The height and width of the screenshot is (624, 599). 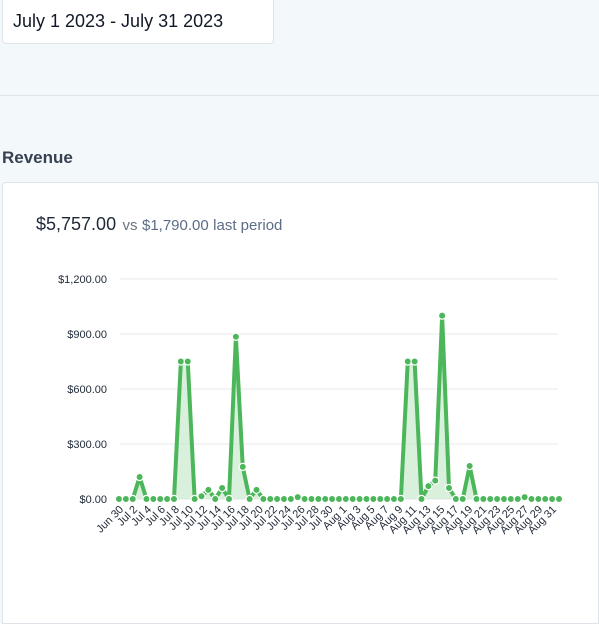 I want to click on date-range-picker: July 1 2023 - July 31 2023, so click(x=138, y=22).